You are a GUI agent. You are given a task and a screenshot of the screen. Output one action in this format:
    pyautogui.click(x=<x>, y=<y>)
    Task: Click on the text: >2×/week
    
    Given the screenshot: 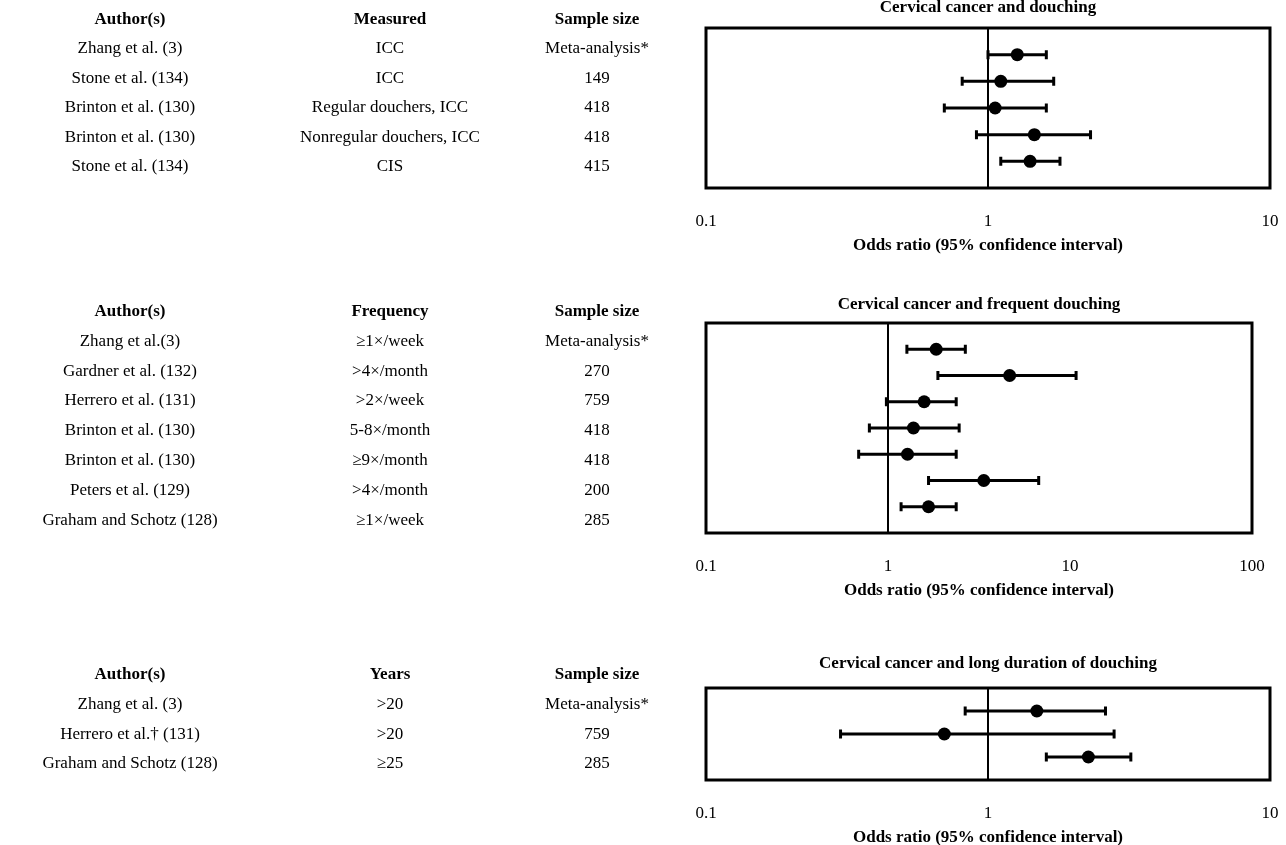 What is the action you would take?
    pyautogui.click(x=390, y=400)
    